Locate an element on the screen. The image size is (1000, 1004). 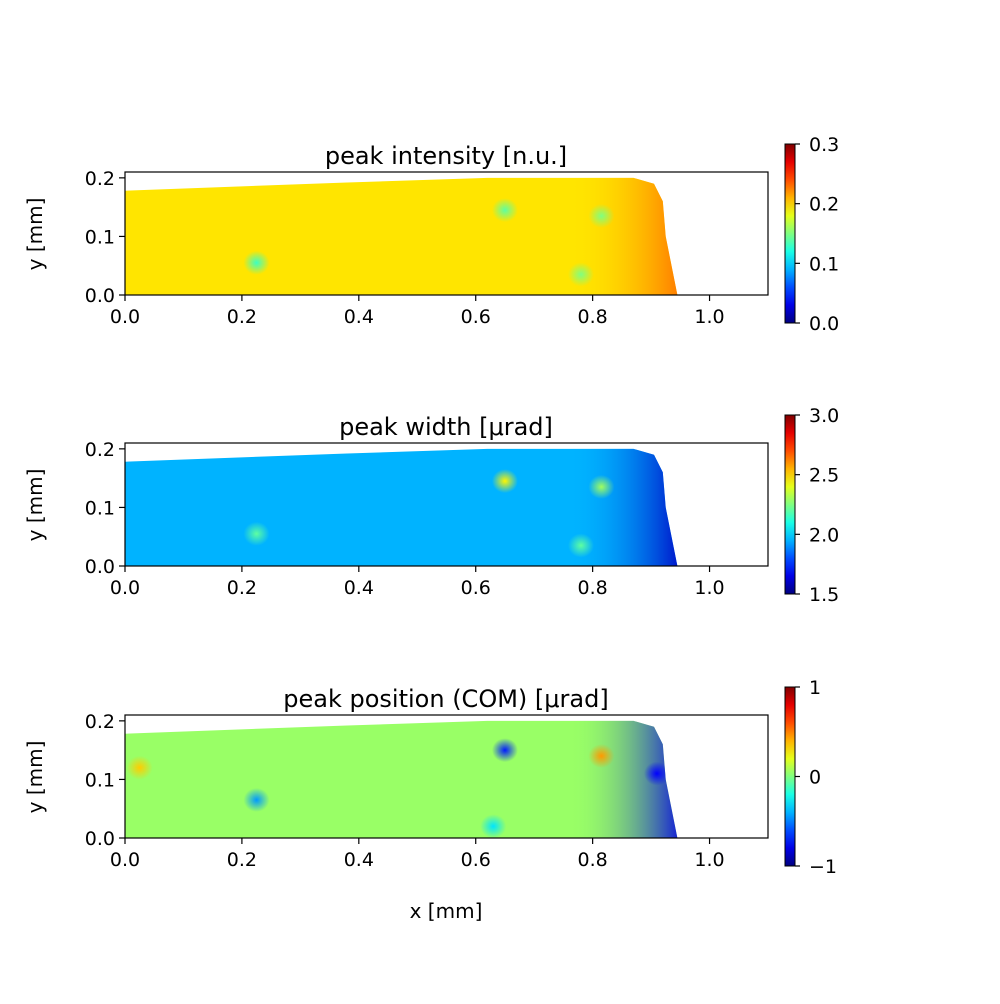
panel-title: peak position (COM) [μrad] is located at coordinates (445, 699).